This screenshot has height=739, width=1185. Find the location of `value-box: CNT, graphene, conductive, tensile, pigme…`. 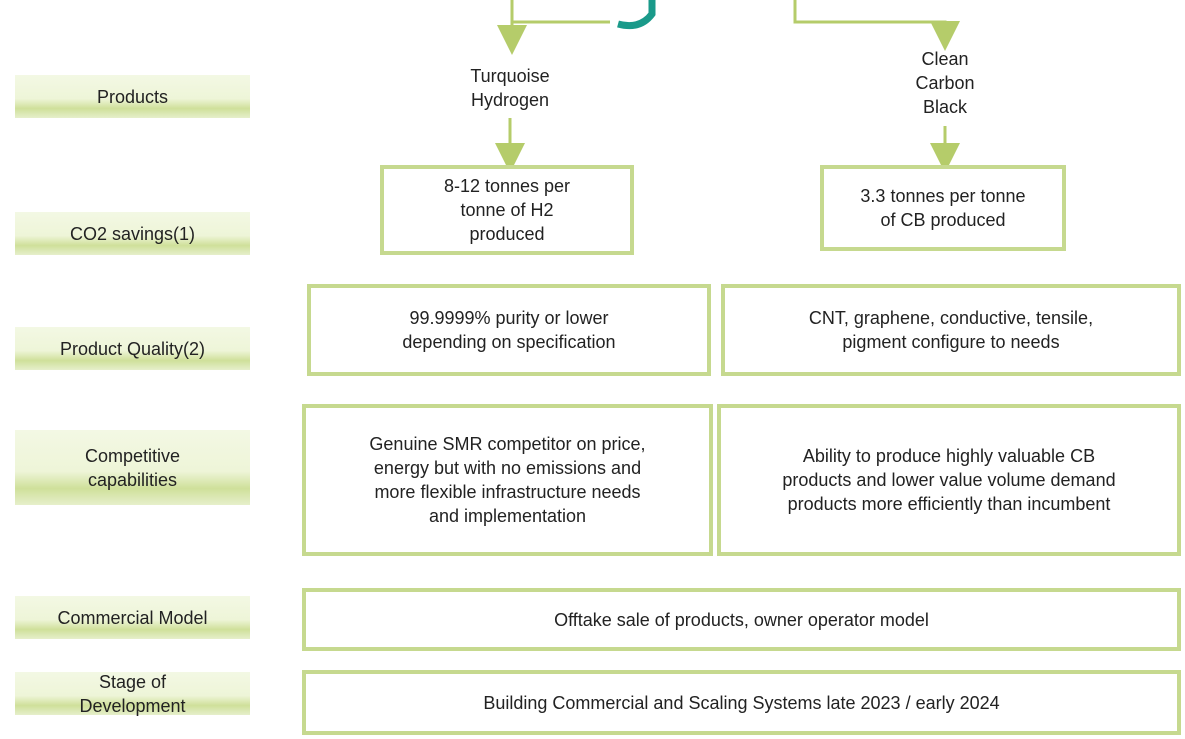

value-box: CNT, graphene, conductive, tensile, pigme… is located at coordinates (951, 330).